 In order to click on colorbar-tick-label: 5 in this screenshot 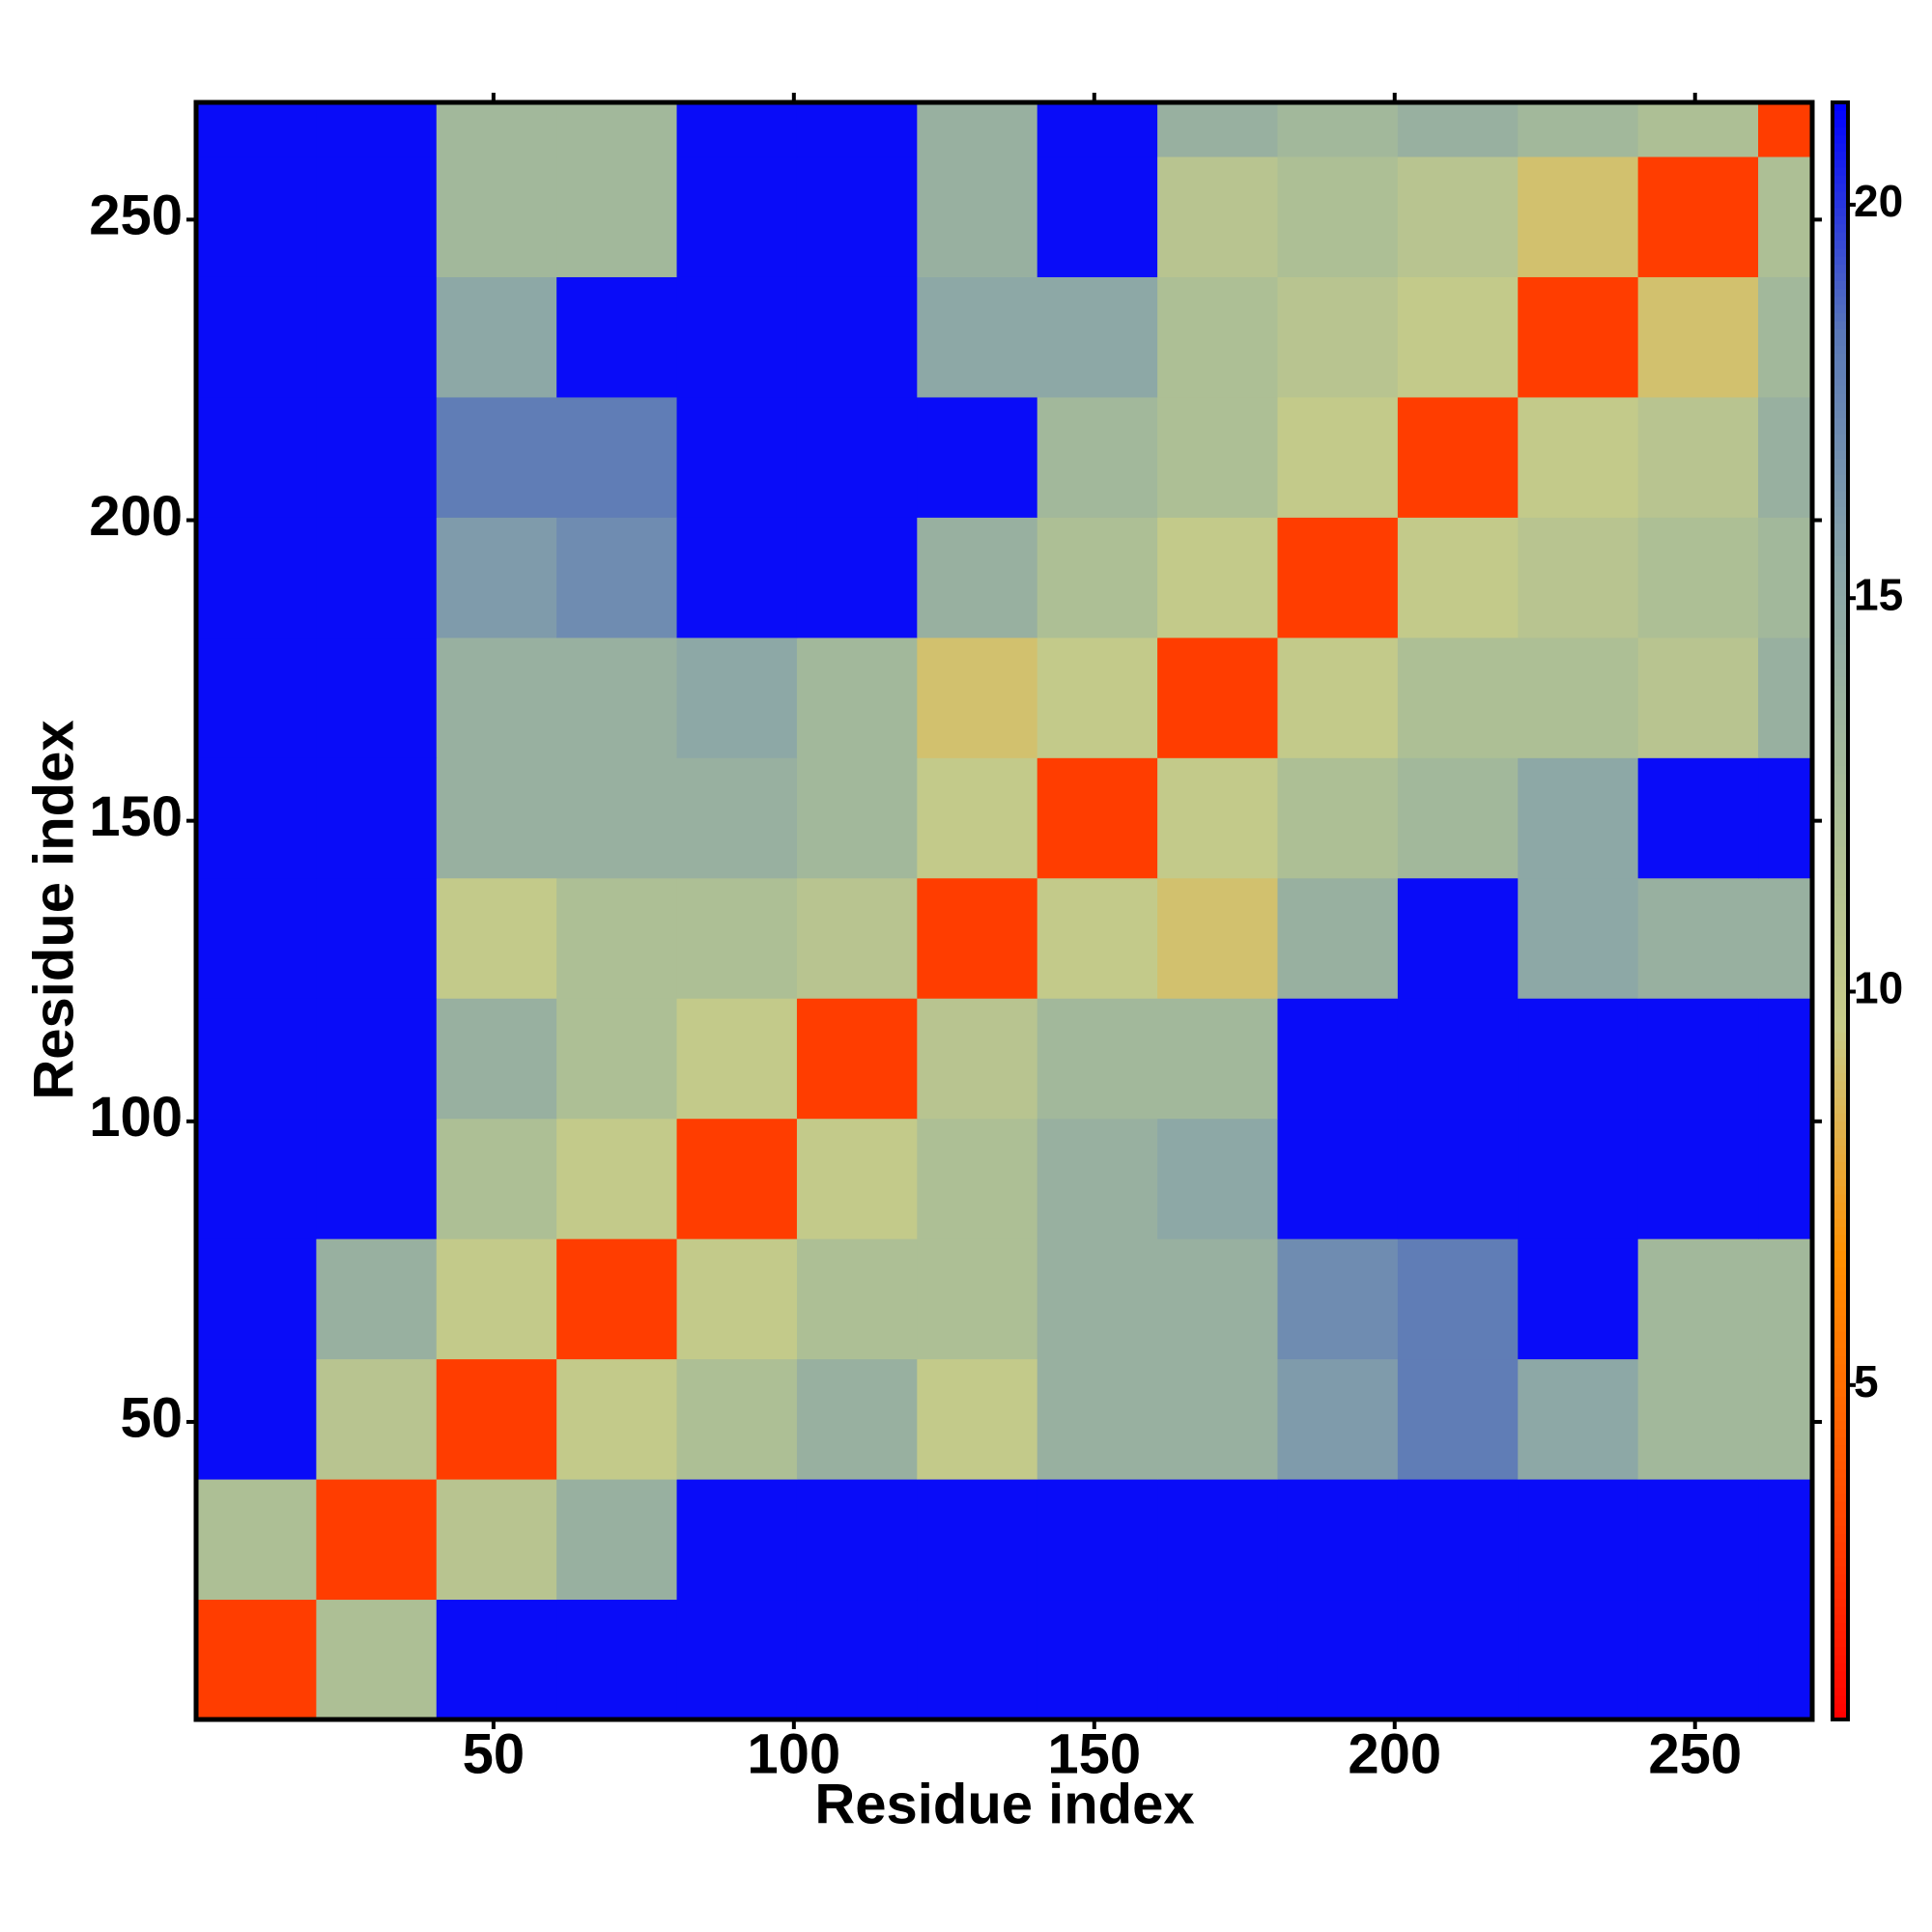, I will do `click(1866, 1381)`.